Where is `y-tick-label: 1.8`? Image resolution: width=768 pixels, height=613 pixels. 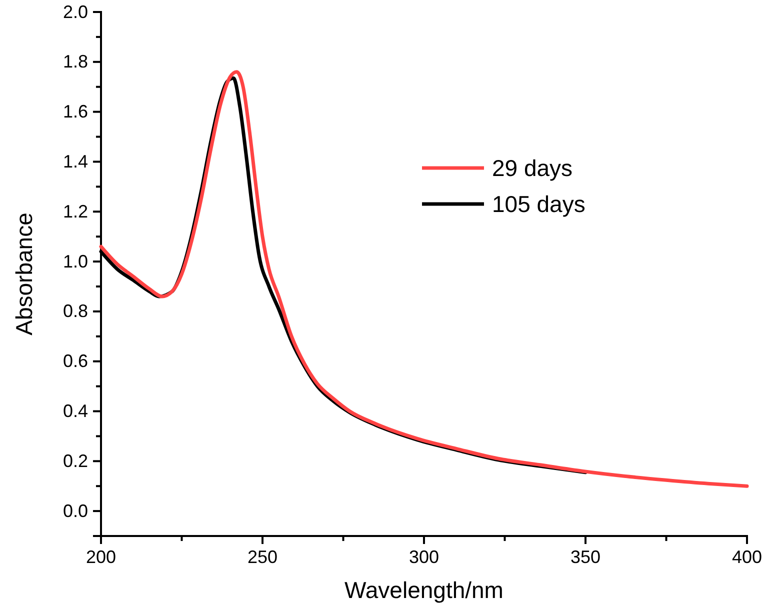 y-tick-label: 1.8 is located at coordinates (75, 62).